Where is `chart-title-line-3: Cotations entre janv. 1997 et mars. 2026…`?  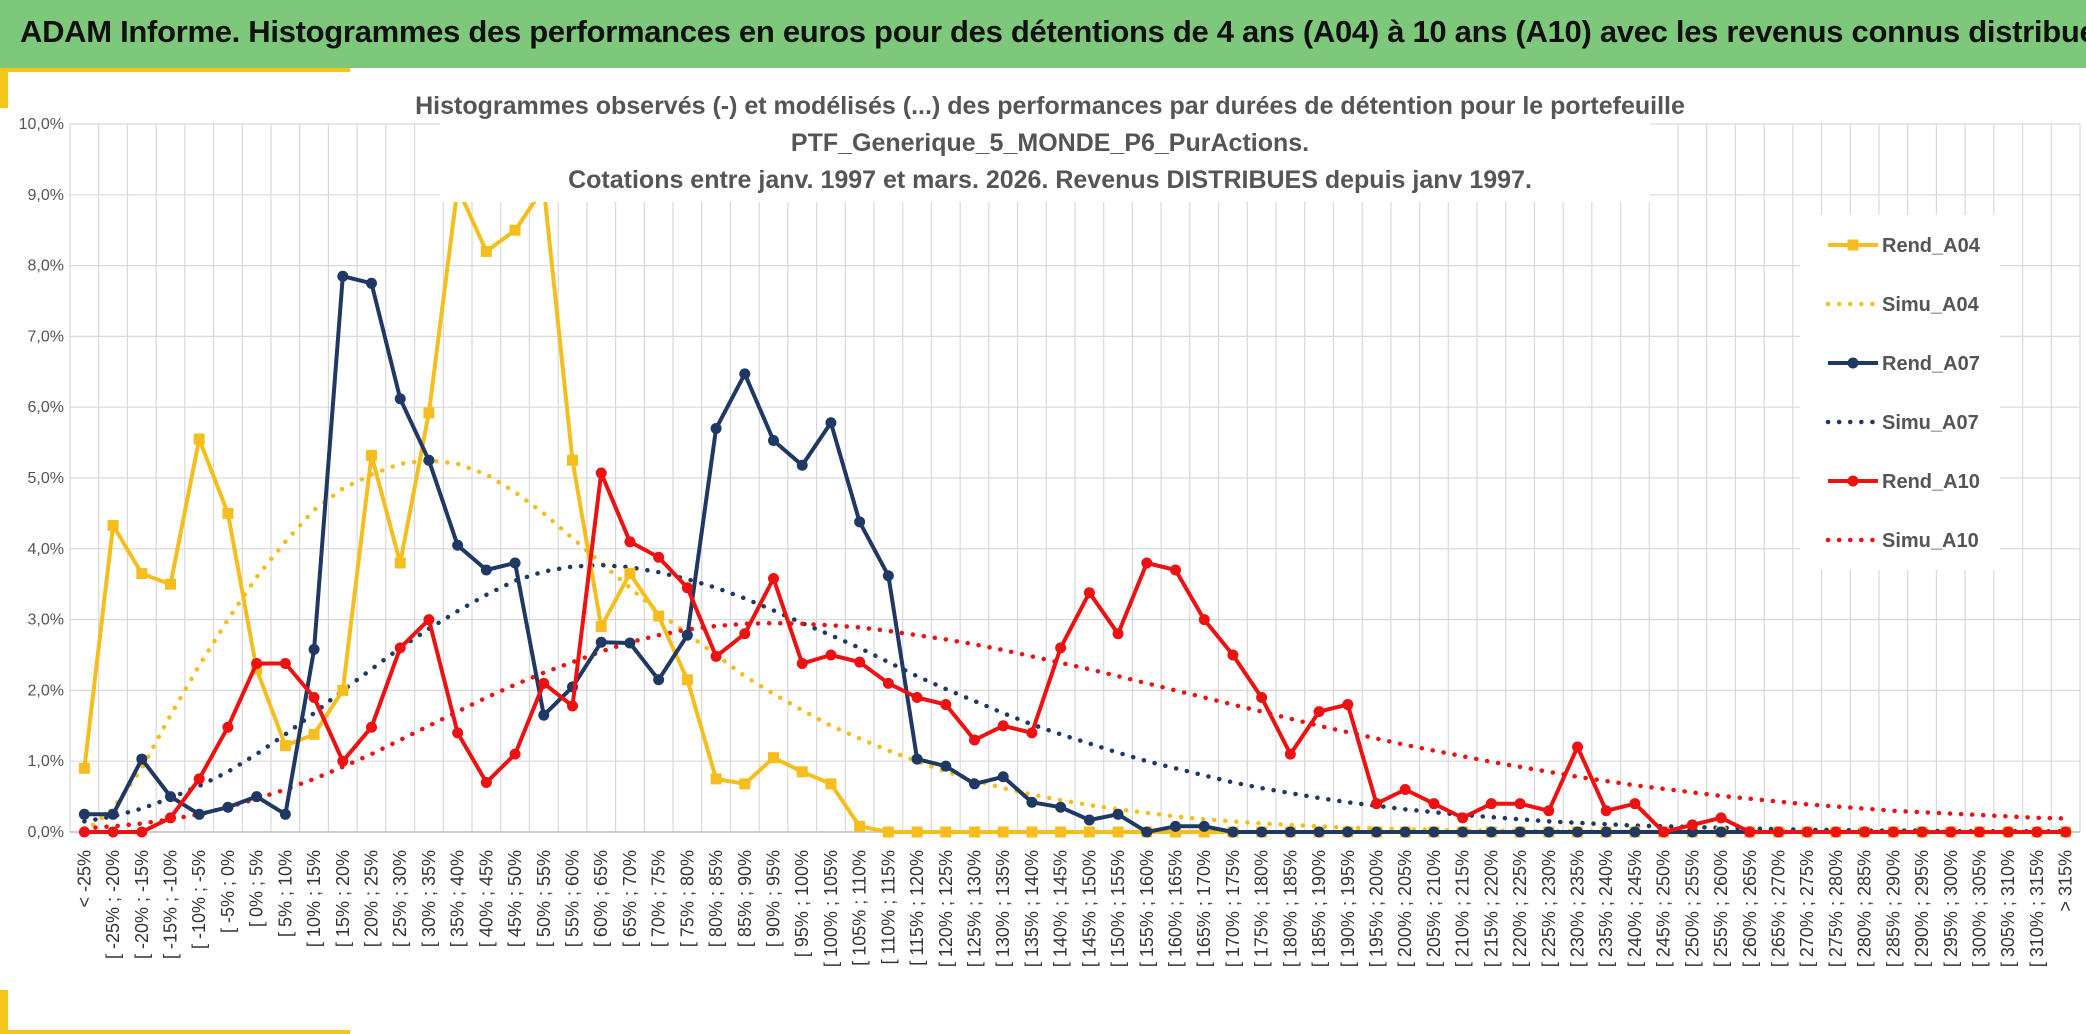
chart-title-line-3: Cotations entre janv. 1997 et mars. 2026… is located at coordinates (1050, 180).